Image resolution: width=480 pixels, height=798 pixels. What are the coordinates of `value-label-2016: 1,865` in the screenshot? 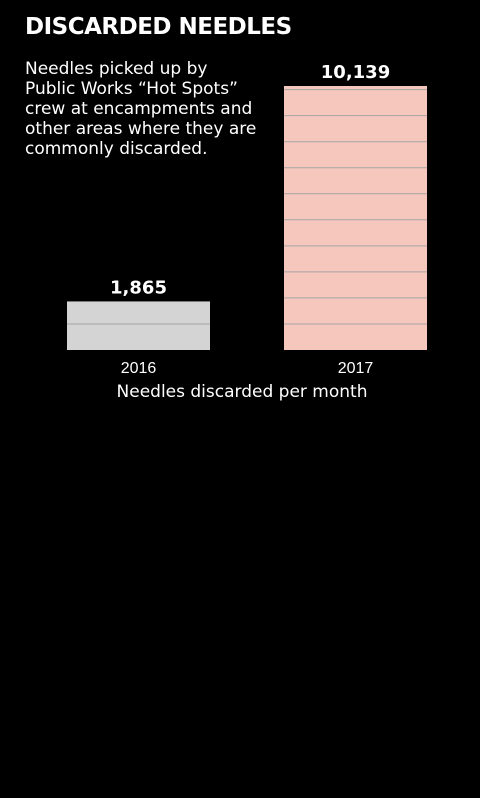 It's located at (138, 287).